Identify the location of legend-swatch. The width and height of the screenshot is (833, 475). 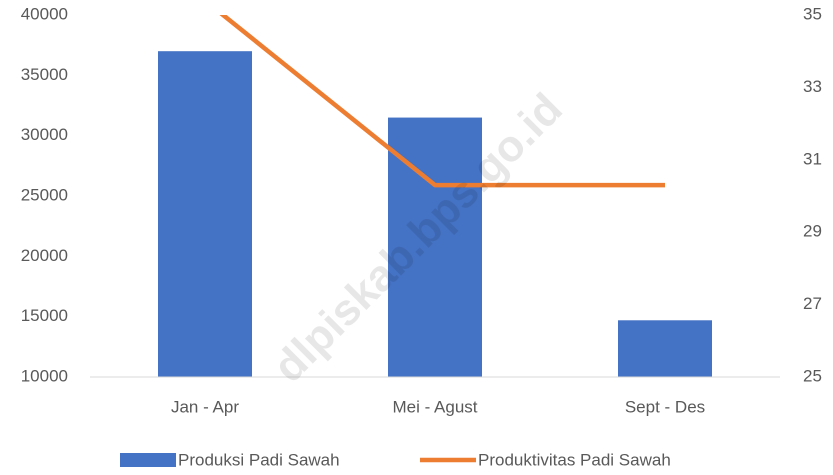
(148, 460).